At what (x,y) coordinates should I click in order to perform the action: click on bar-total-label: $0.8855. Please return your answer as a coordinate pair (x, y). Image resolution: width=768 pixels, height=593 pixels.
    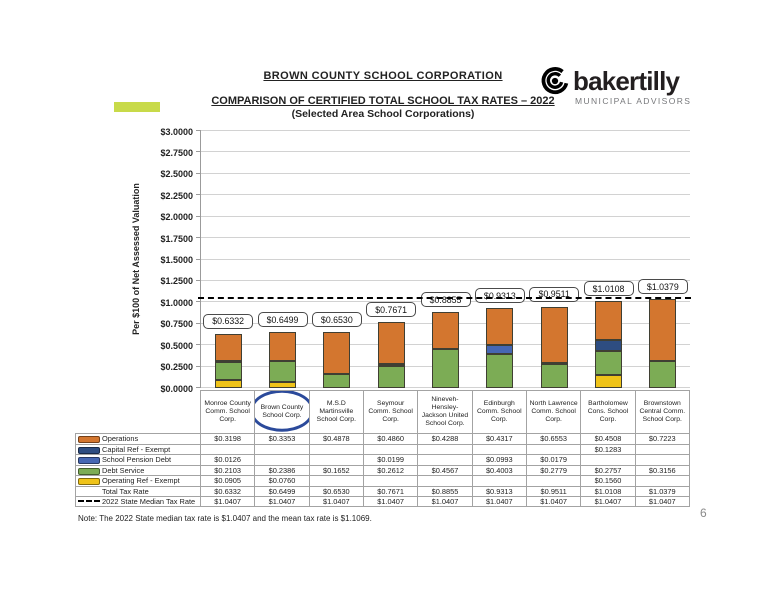
    Looking at the image, I should click on (445, 300).